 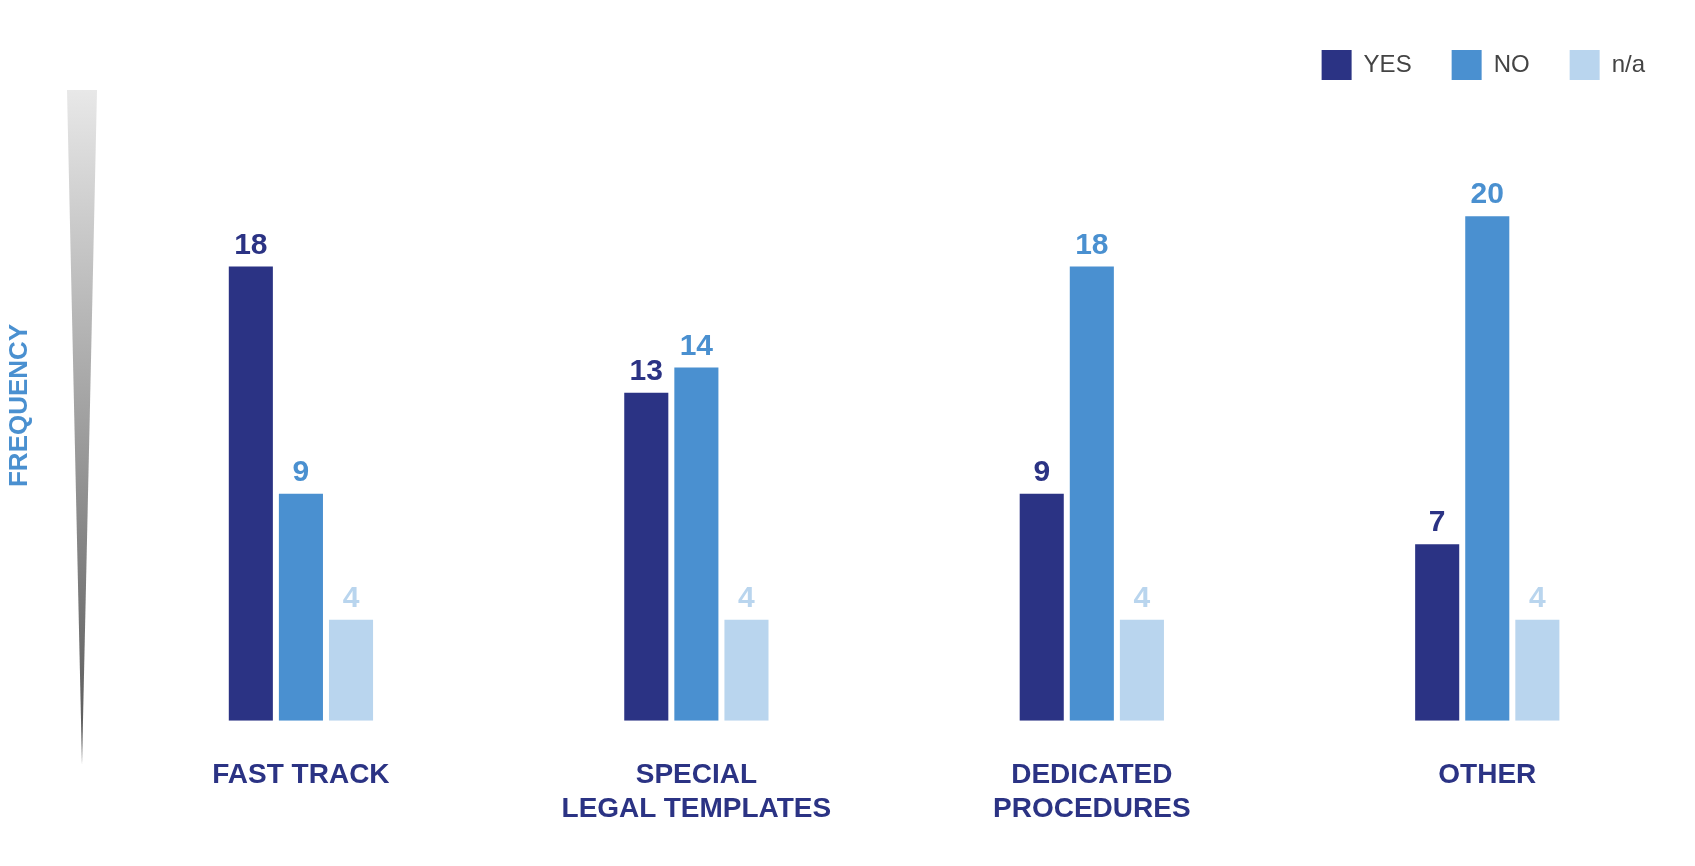 I want to click on x-tick-label: FAST TRACK, so click(x=301, y=774).